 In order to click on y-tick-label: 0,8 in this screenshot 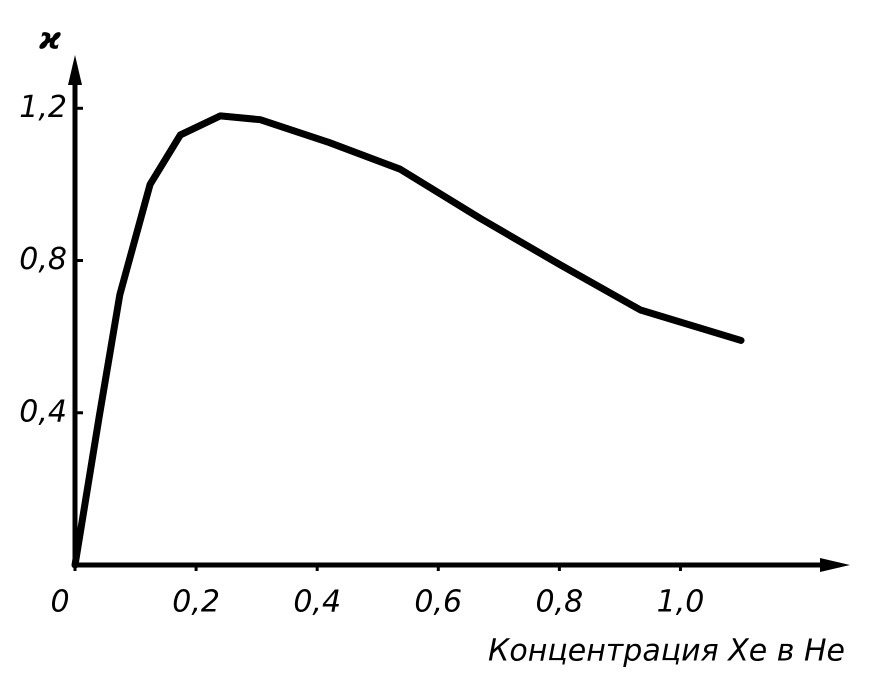, I will do `click(43, 259)`.